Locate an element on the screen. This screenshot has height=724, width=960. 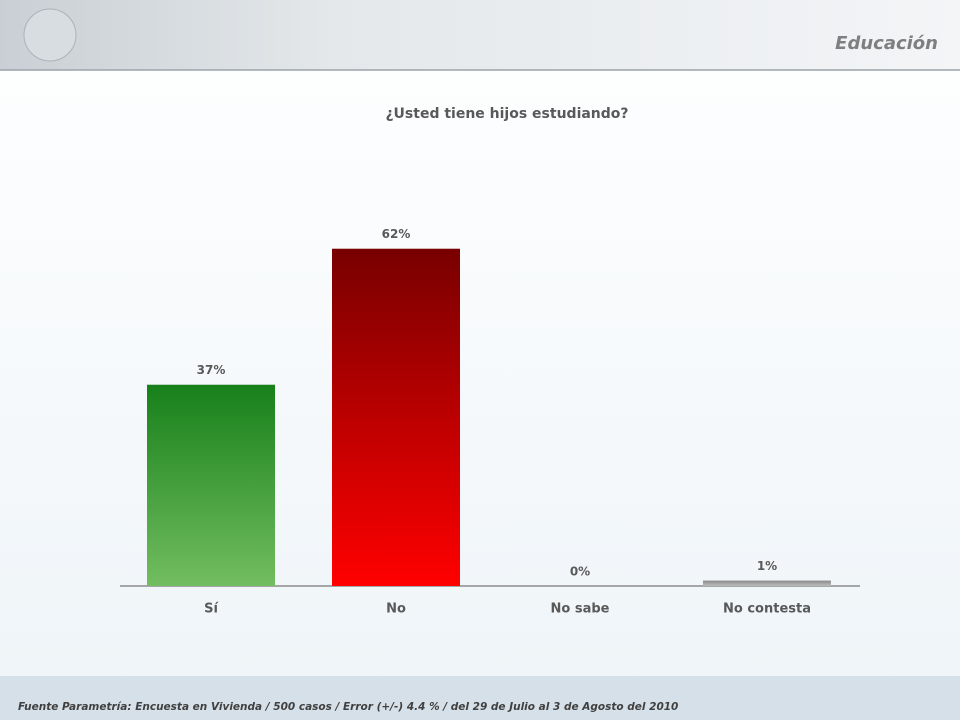
header-band is located at coordinates (480, 35).